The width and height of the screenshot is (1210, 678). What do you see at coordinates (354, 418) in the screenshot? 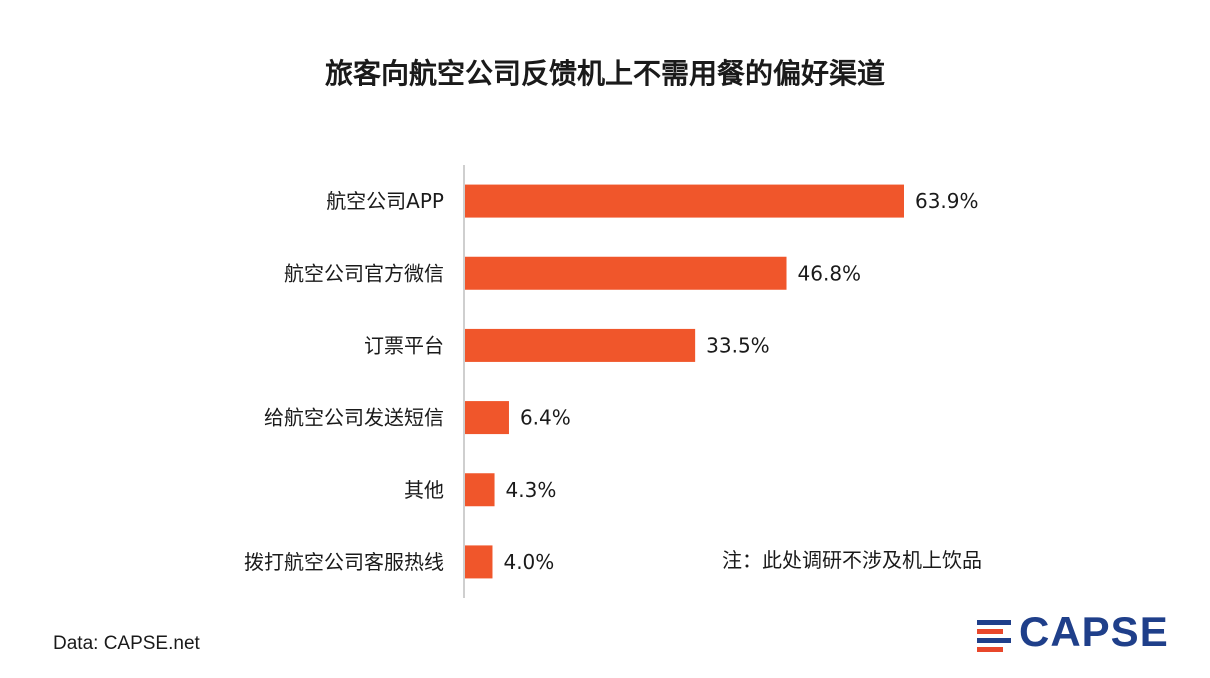
I see `category-label: 给航空公司发送短信` at bounding box center [354, 418].